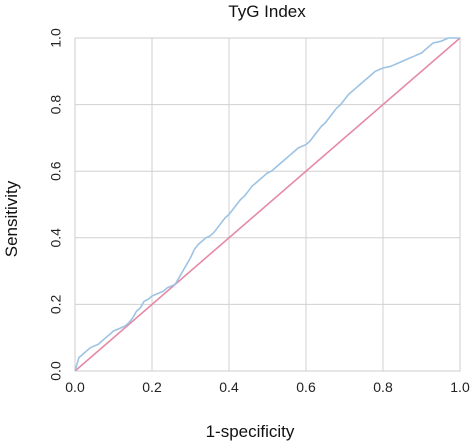 The height and width of the screenshot is (444, 474). Describe the element at coordinates (460, 387) in the screenshot. I see `x-tick-label: 1.0` at that location.